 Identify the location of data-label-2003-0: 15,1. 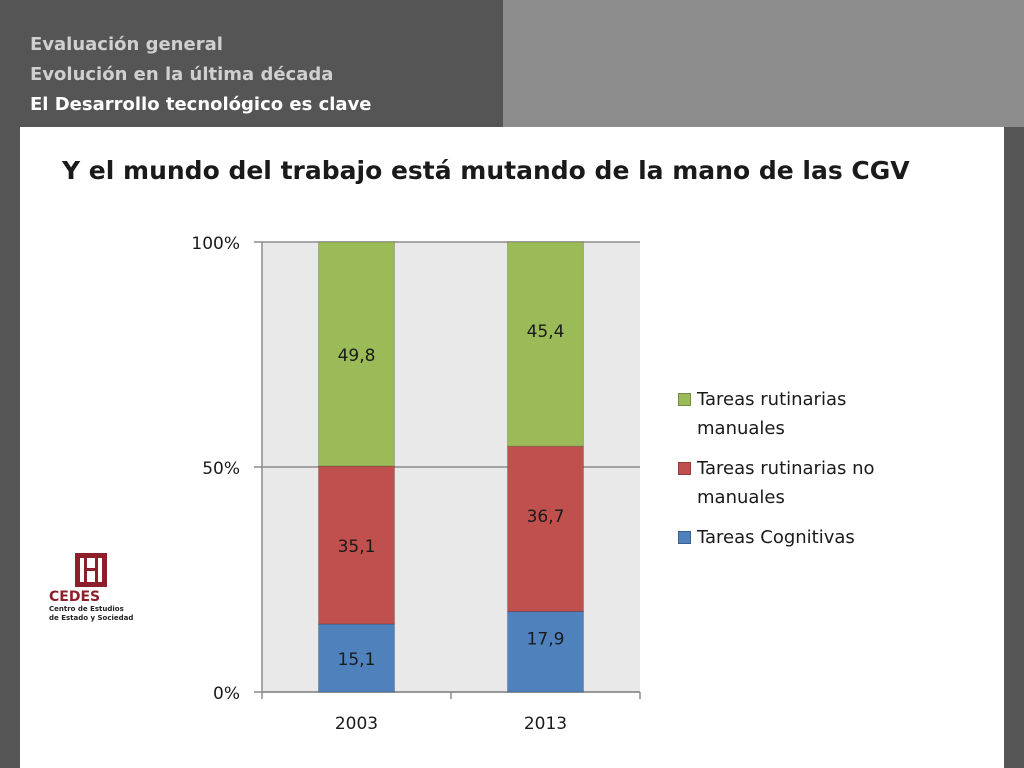
(357, 660).